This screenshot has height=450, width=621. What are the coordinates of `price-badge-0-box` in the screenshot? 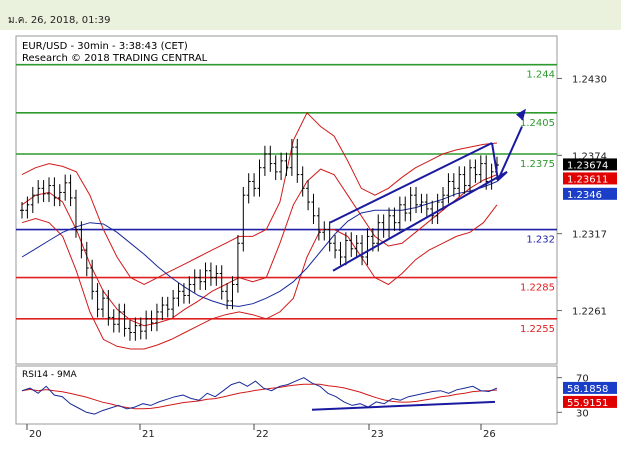 It's located at (590, 164).